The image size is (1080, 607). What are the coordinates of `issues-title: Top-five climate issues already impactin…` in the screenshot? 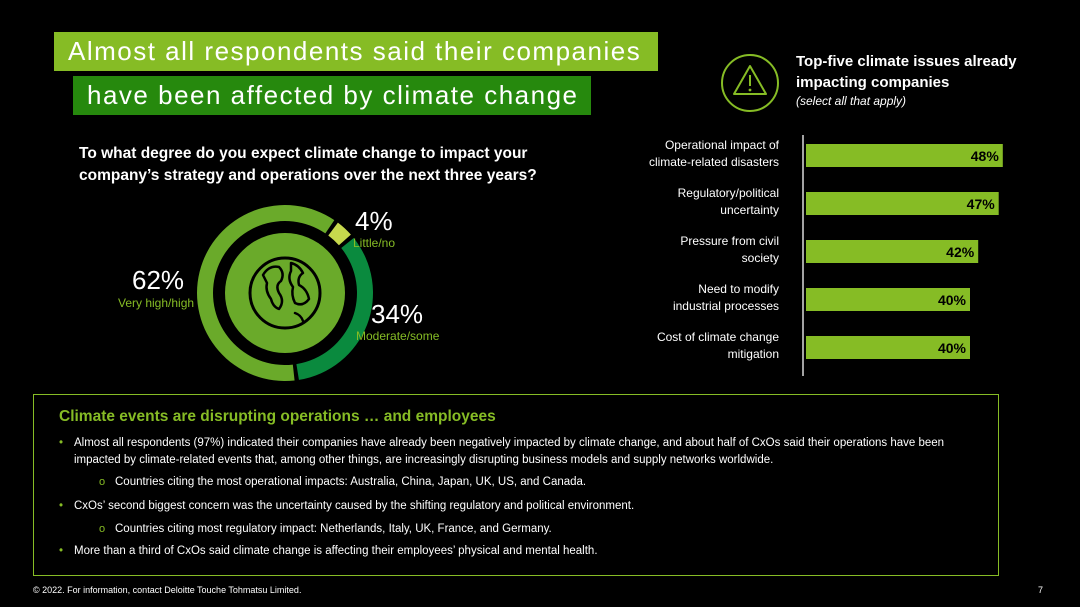 It's located at (906, 72).